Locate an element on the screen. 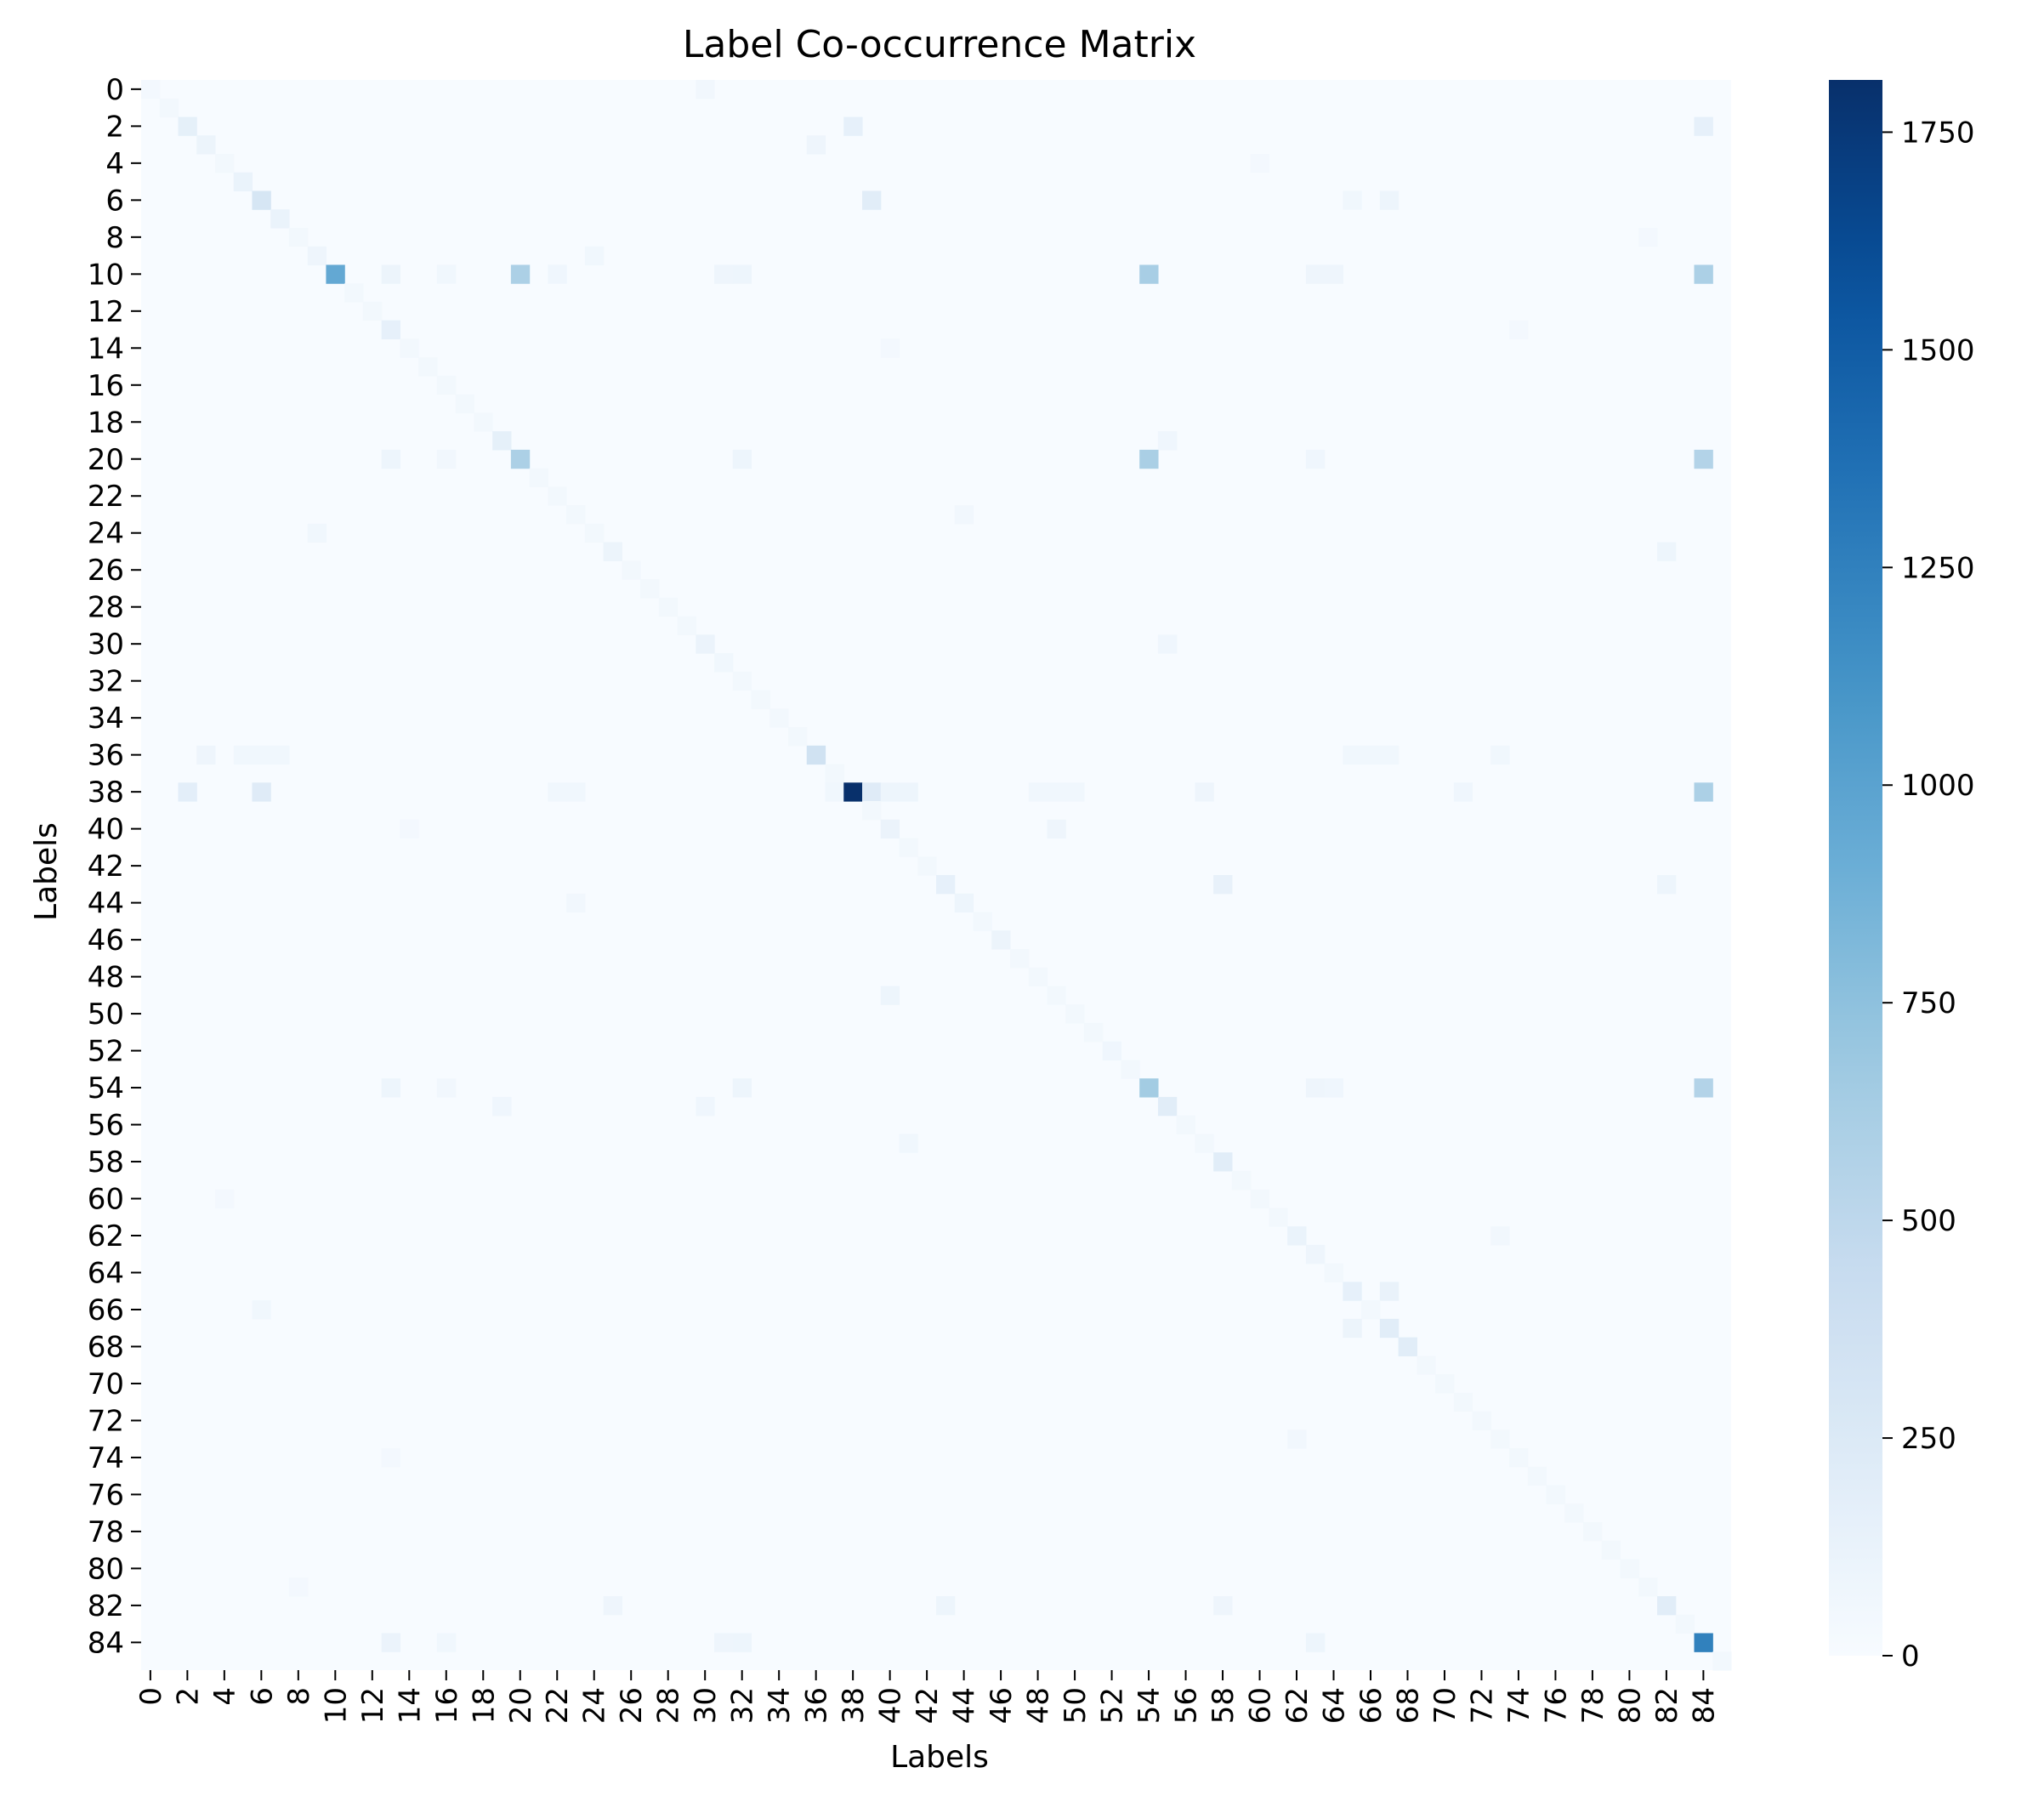  x-tick-label: 2 is located at coordinates (188, 1696).